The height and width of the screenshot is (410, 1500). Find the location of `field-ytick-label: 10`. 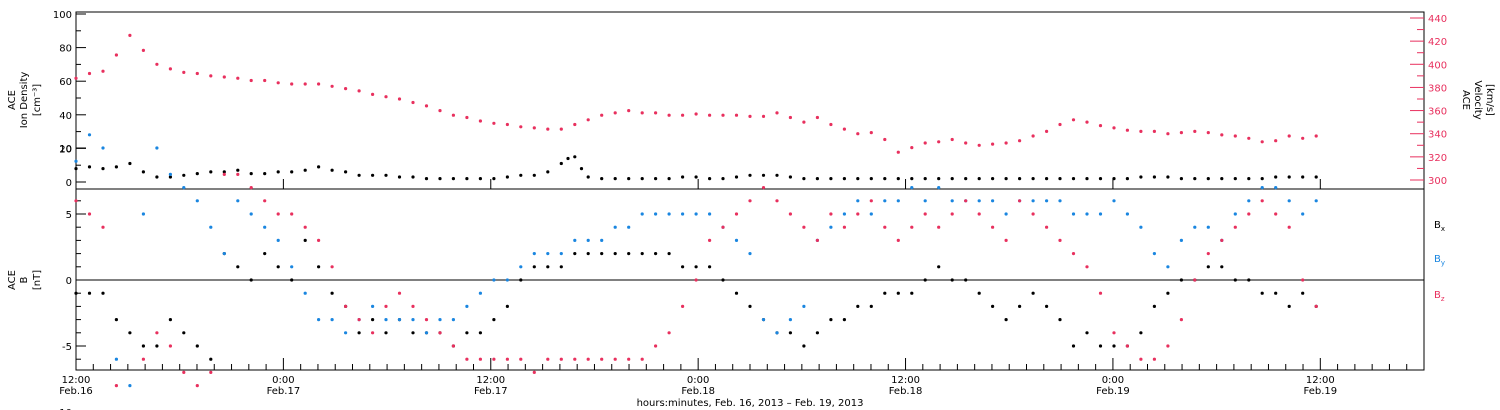

field-ytick-label: 10 is located at coordinates (65, 149).